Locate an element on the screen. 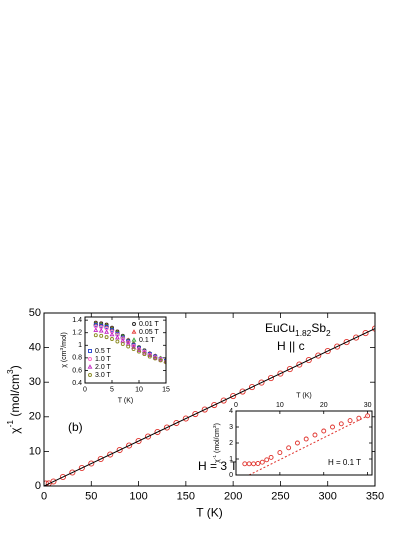 The height and width of the screenshot is (537, 415). text-part: H = 3 T is located at coordinates (218, 466).